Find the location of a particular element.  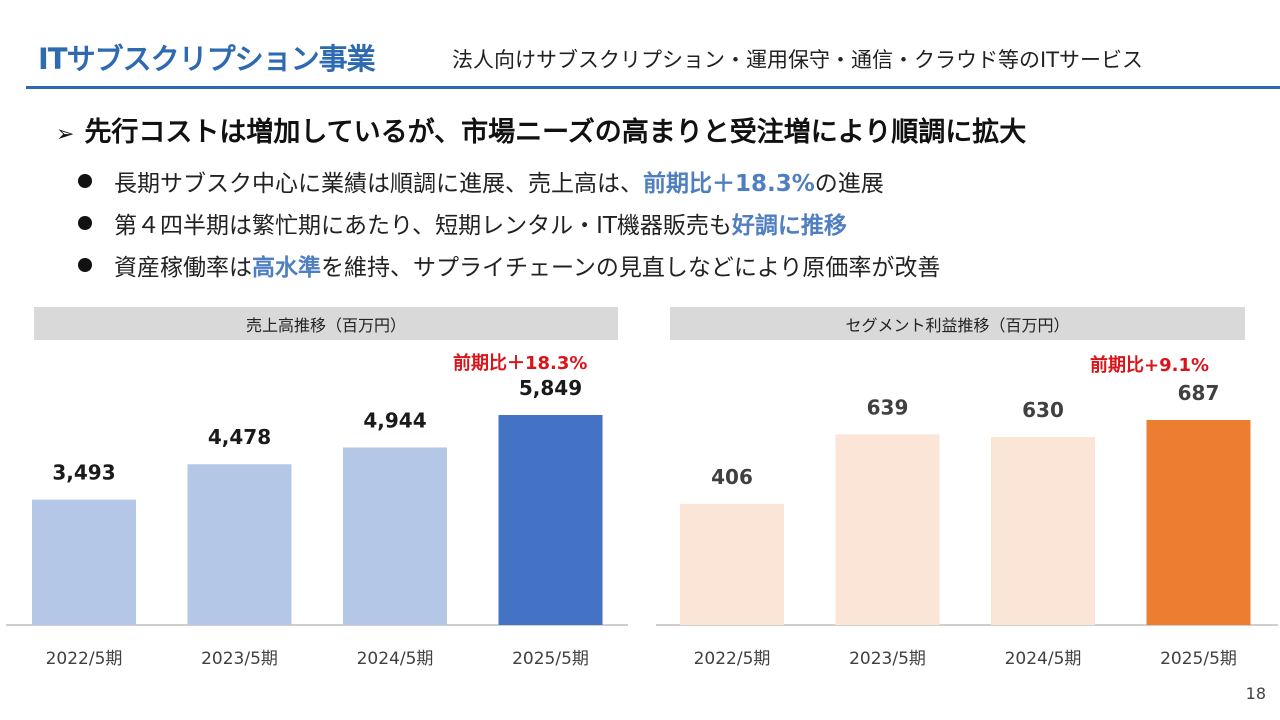

headline-text: 先行コストは増加しているが、市場ニーズの高まりと受注増により順調に拡大 is located at coordinates (555, 132).